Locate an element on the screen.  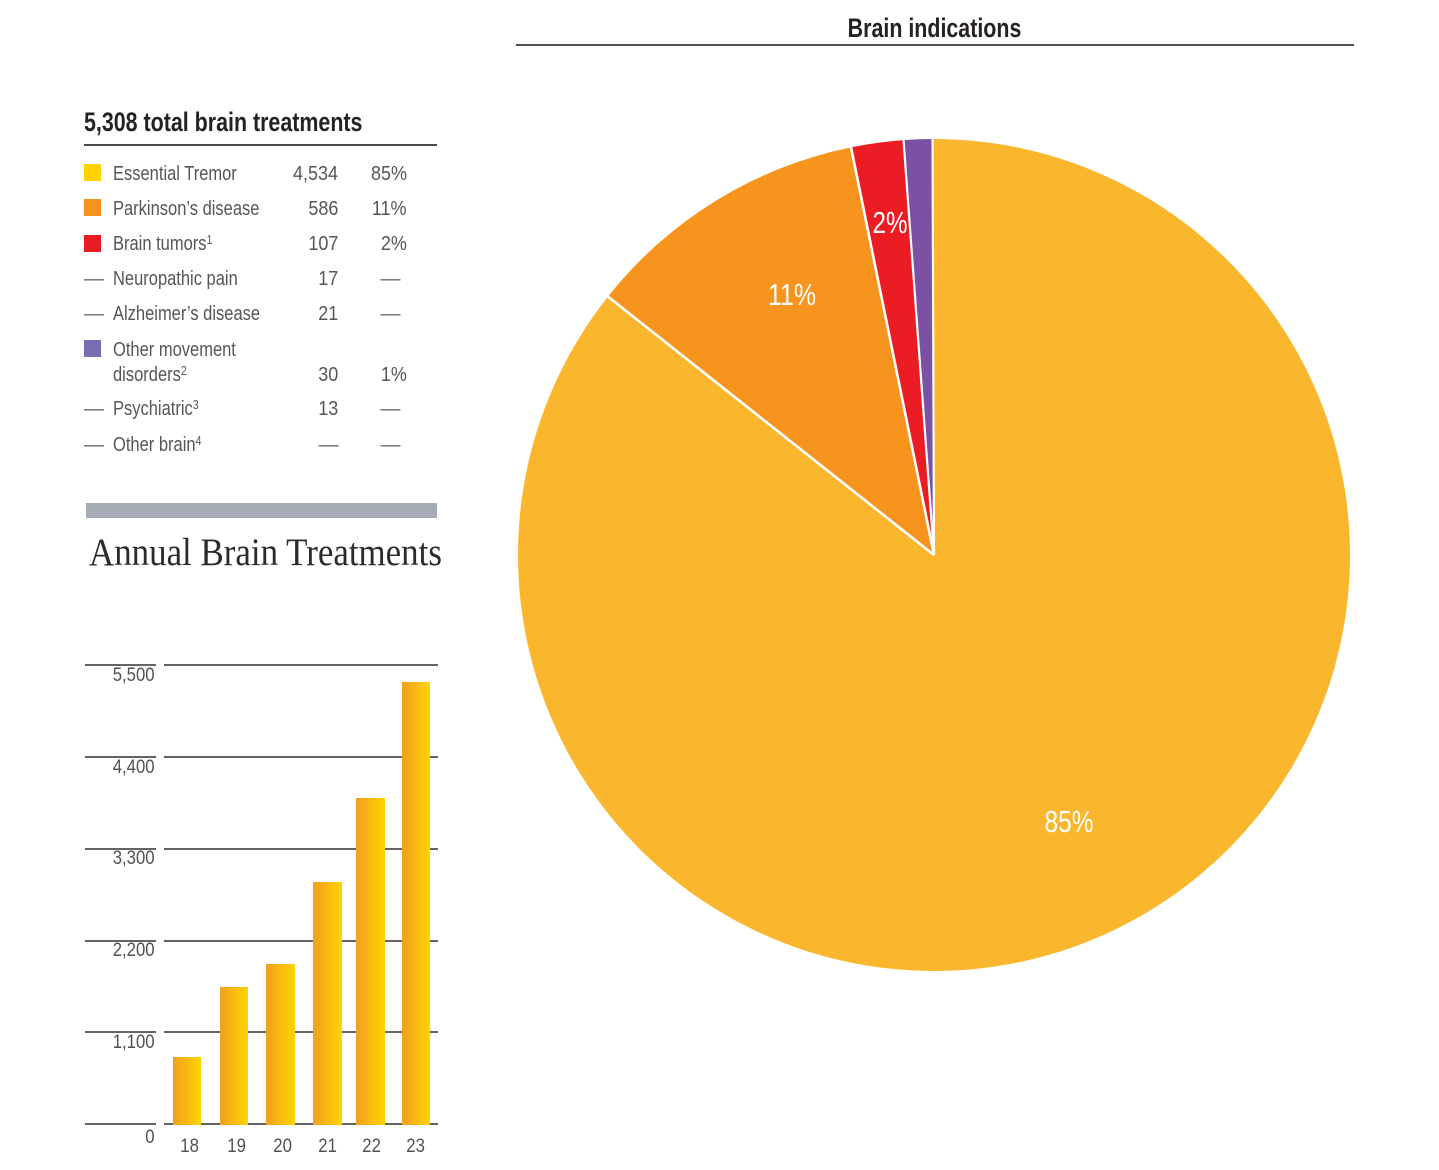
svg-text: 11% is located at coordinates (792, 294).